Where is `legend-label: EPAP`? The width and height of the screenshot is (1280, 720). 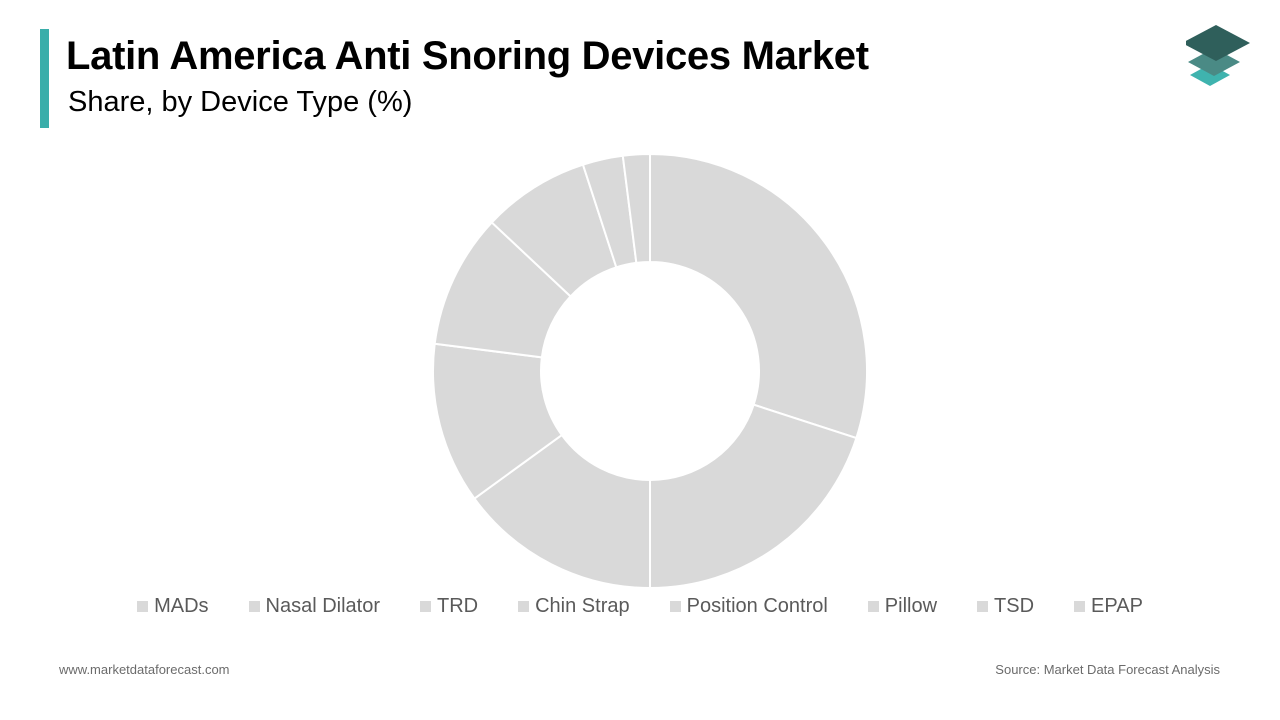 legend-label: EPAP is located at coordinates (1117, 606).